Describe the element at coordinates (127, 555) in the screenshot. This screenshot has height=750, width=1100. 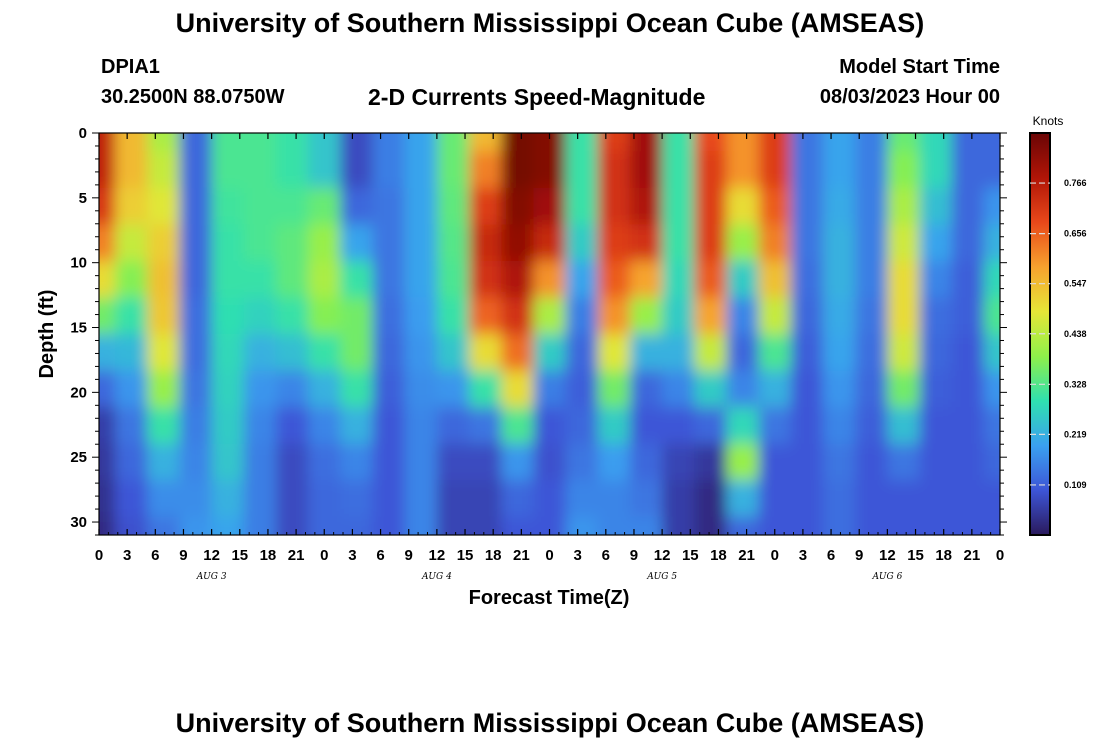
I see `x-tick-label: 3` at that location.